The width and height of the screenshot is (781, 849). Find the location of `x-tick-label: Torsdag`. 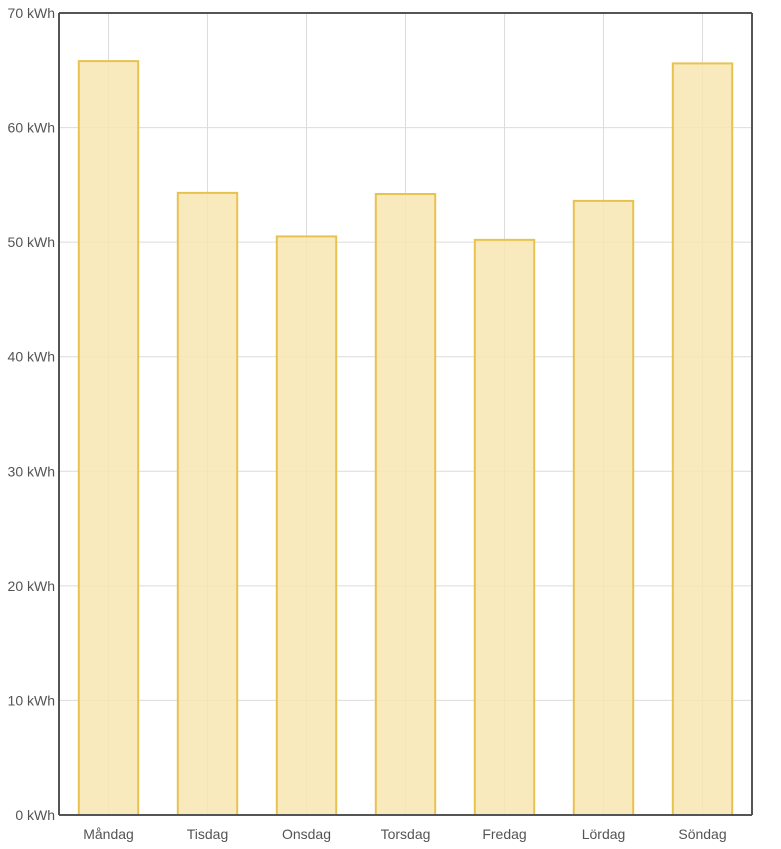

x-tick-label: Torsdag is located at coordinates (406, 834).